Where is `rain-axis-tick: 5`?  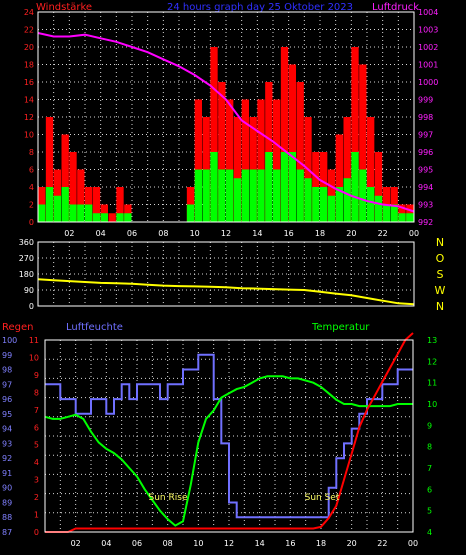
rain-axis-tick: 5 is located at coordinates (36, 445).